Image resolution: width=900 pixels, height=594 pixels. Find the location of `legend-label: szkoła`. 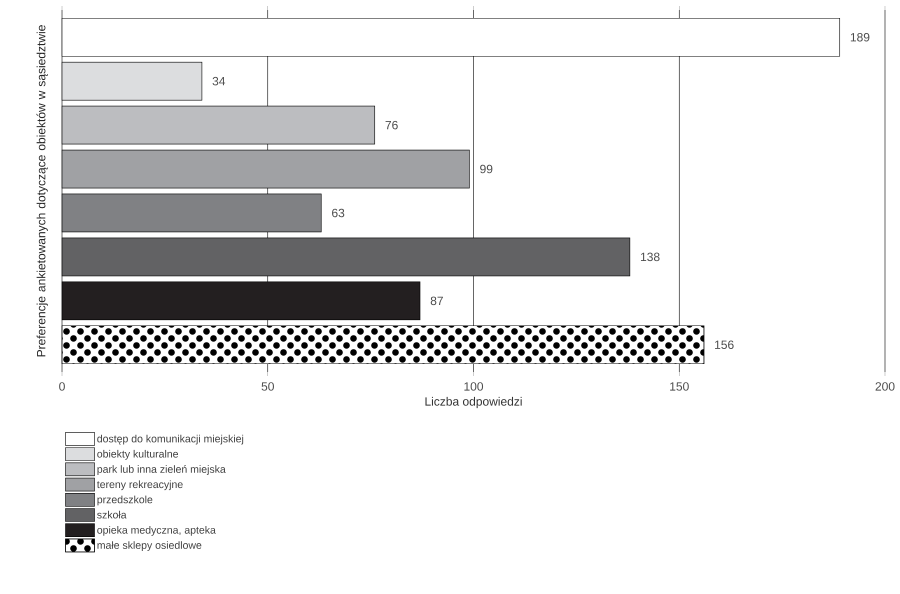

legend-label: szkoła is located at coordinates (112, 514).